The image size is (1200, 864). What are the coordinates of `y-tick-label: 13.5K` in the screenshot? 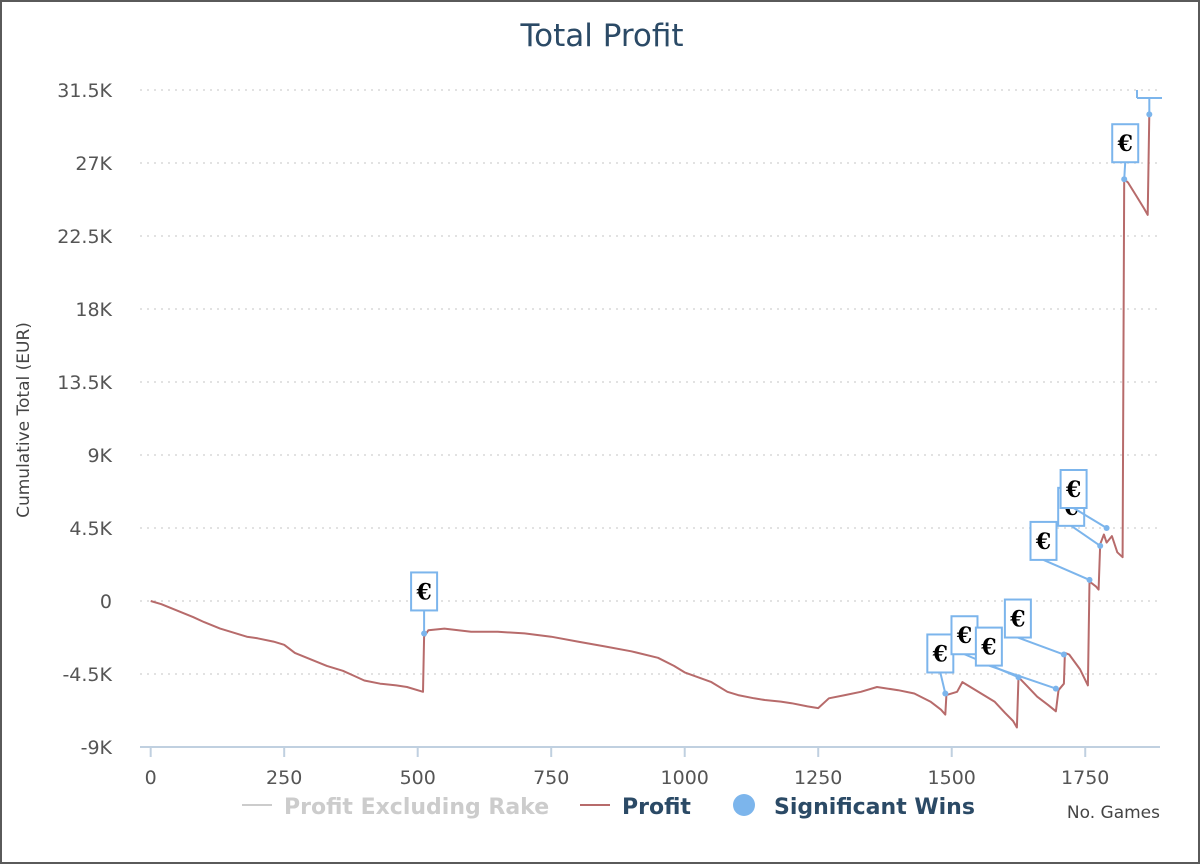 It's located at (84, 383).